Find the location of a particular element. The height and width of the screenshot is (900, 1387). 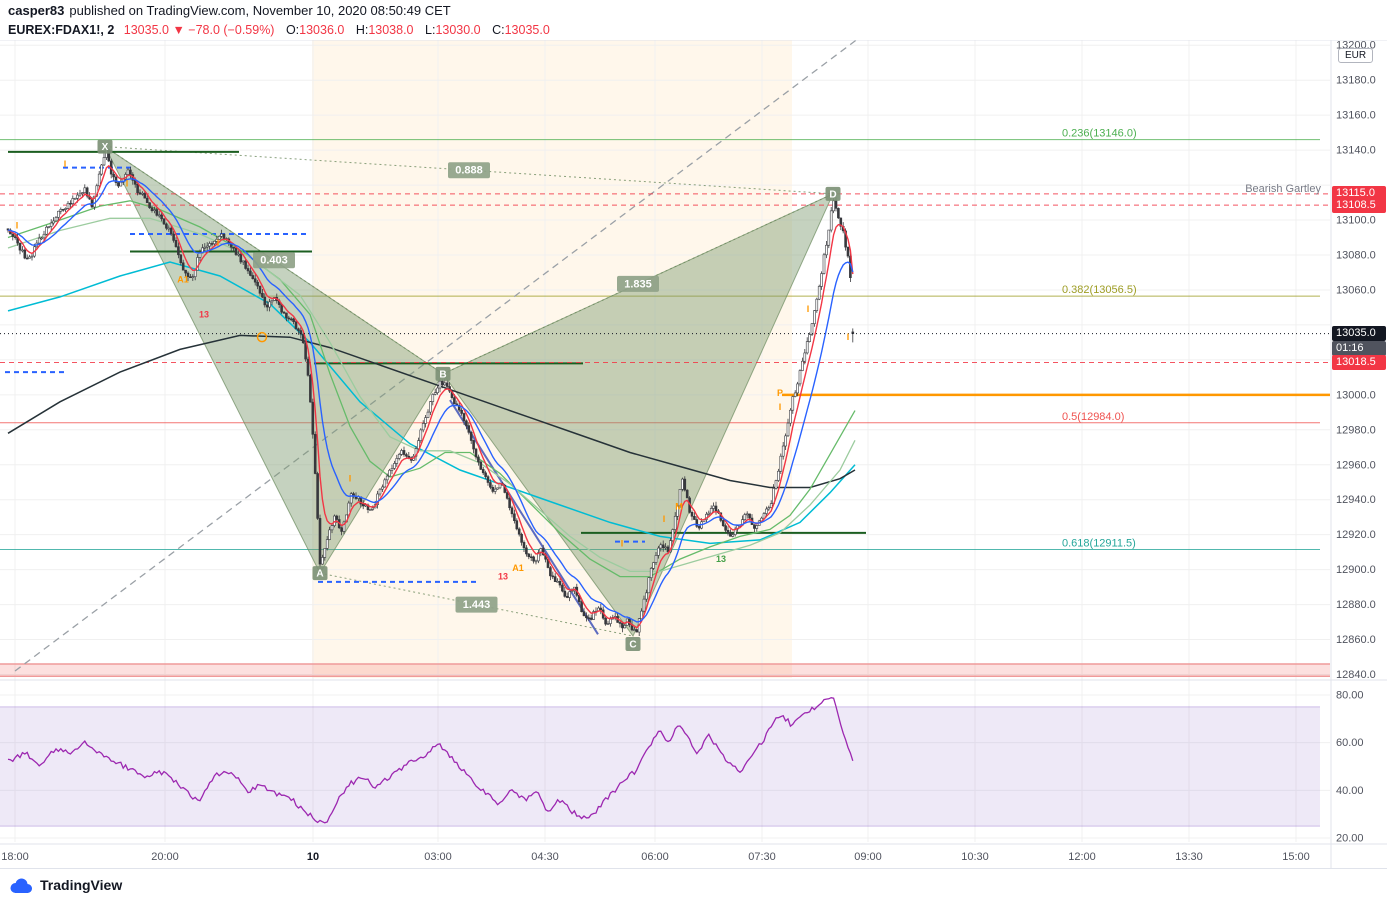

svg-text: X is located at coordinates (105, 147).